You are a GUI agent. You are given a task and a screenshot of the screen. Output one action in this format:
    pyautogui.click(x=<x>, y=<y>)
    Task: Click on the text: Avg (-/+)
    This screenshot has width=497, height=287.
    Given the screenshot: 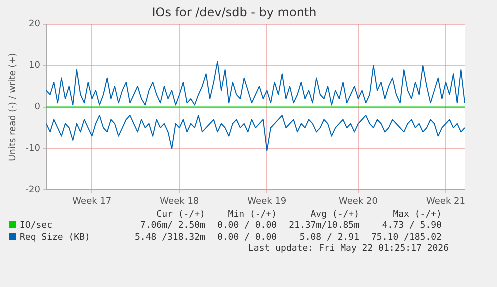 What is the action you would take?
    pyautogui.click(x=335, y=215)
    